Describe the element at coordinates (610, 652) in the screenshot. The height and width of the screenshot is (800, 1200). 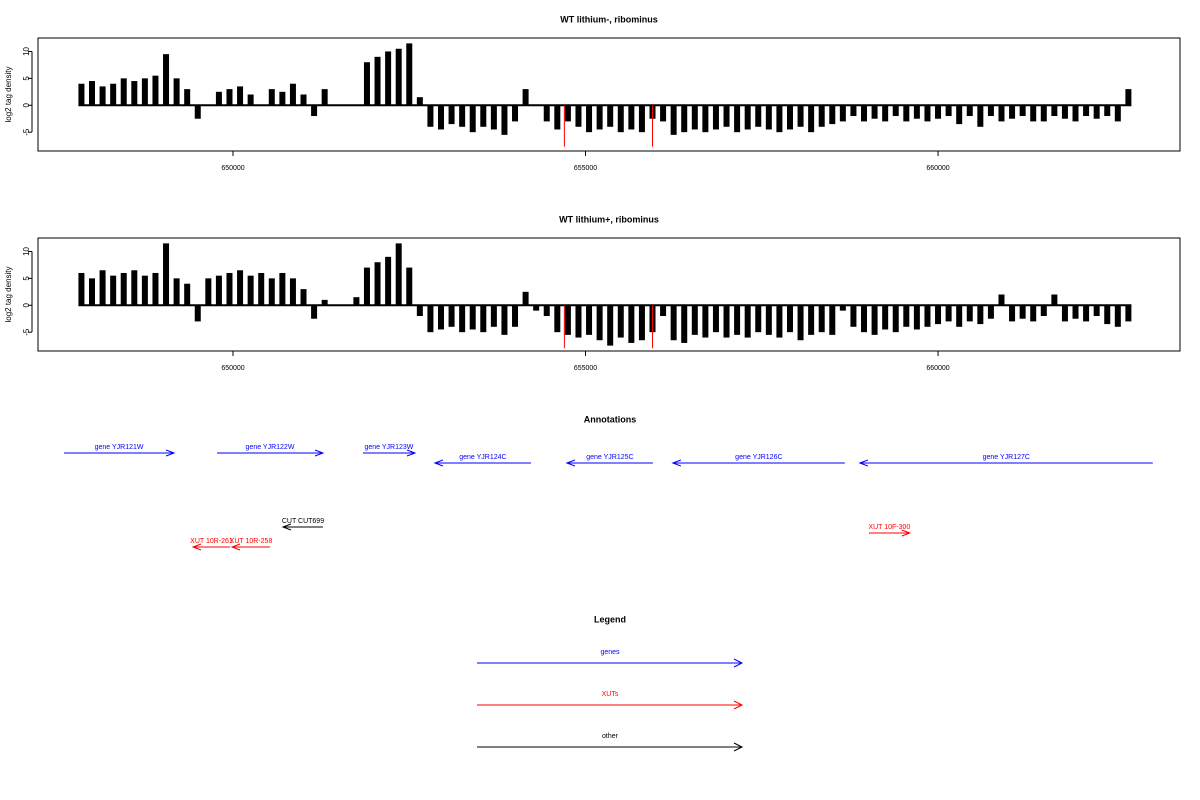
I see `legend-label: genes` at that location.